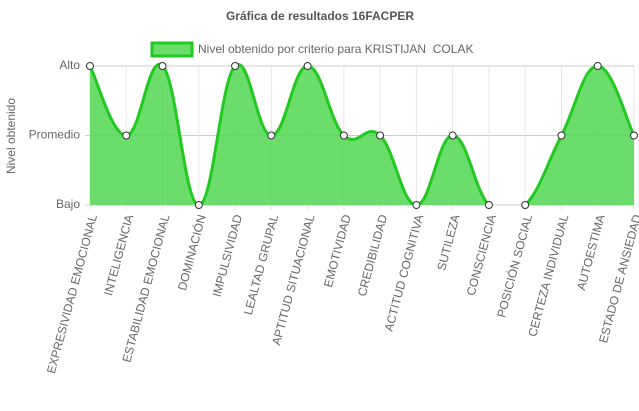  Describe the element at coordinates (261, 265) in the screenshot. I see `x-tick-label: LEALTAD GRUPAL` at that location.